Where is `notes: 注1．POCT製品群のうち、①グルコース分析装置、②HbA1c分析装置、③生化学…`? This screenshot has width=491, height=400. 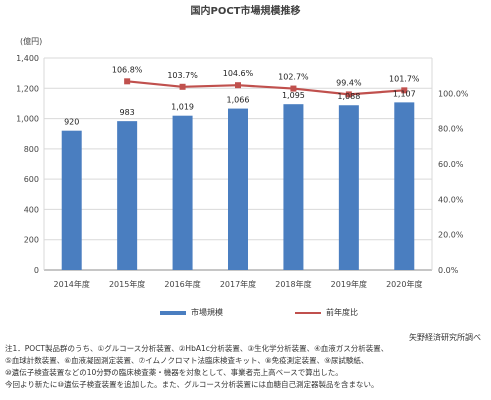
notes: 注1．POCT製品群のうち、①グルコース分析装置、②HbA1c分析装置、③生化学… is located at coordinates (247, 367).